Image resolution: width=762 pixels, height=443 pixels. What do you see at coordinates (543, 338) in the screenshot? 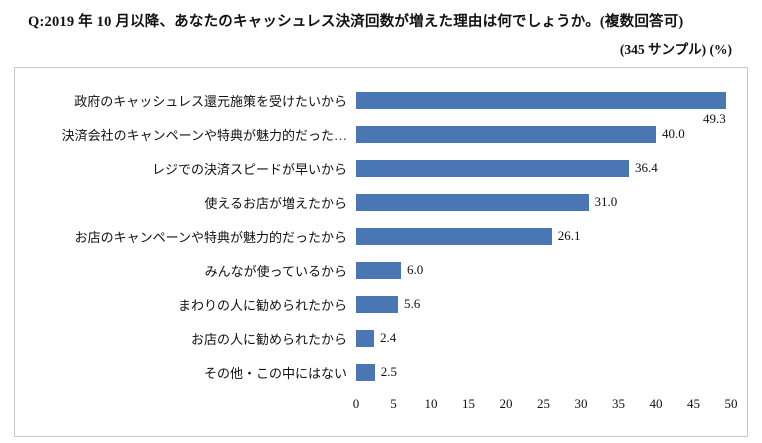
I see `bar-track: 2.4` at bounding box center [543, 338].